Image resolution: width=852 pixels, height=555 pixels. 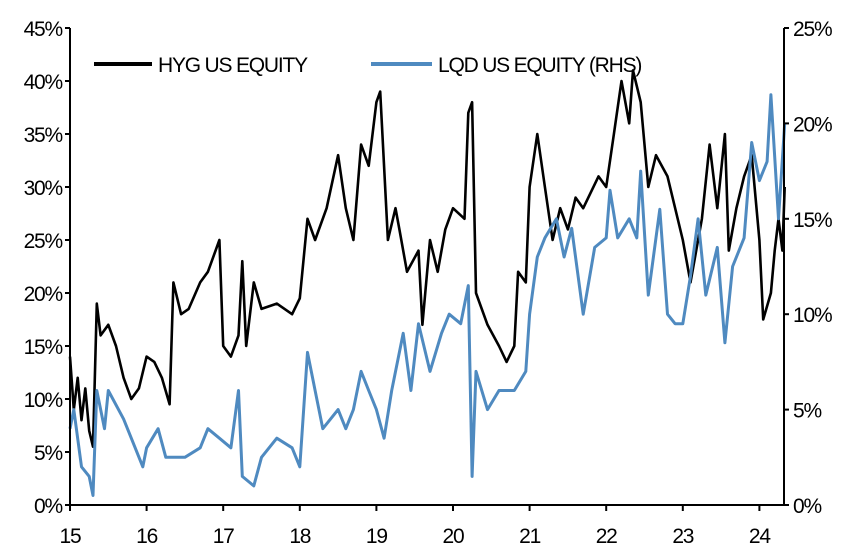 I want to click on y-tick-label: 15%, so click(x=43, y=347).